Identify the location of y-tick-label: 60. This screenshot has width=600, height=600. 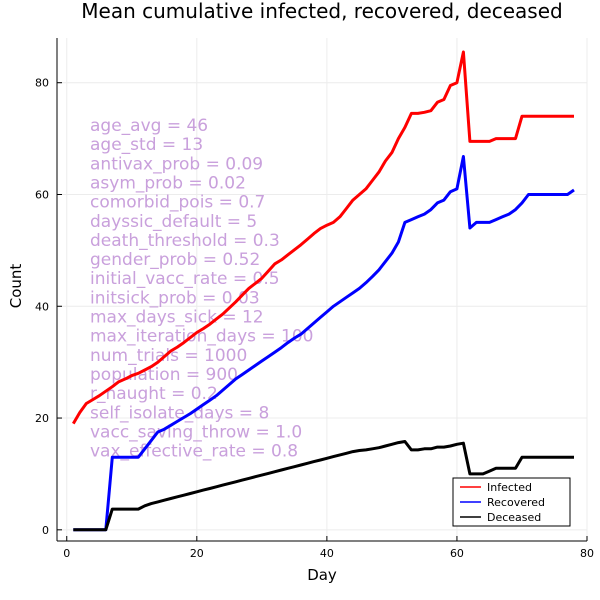
(42, 194).